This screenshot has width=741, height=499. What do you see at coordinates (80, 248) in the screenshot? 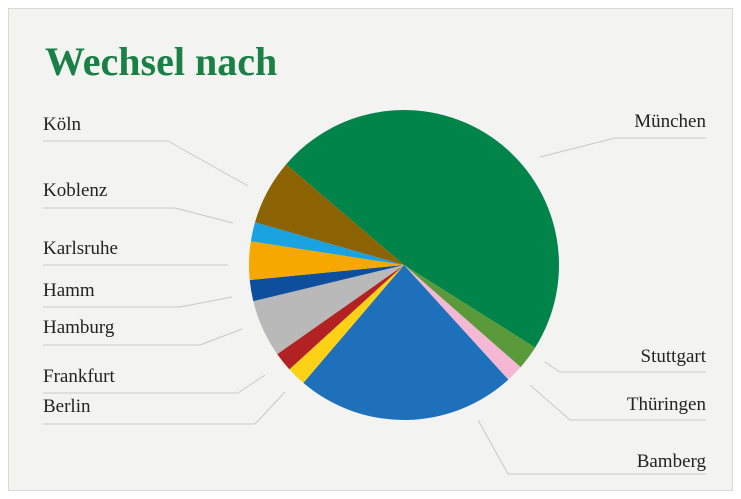
I see `slice-label: Karlsruhe` at bounding box center [80, 248].